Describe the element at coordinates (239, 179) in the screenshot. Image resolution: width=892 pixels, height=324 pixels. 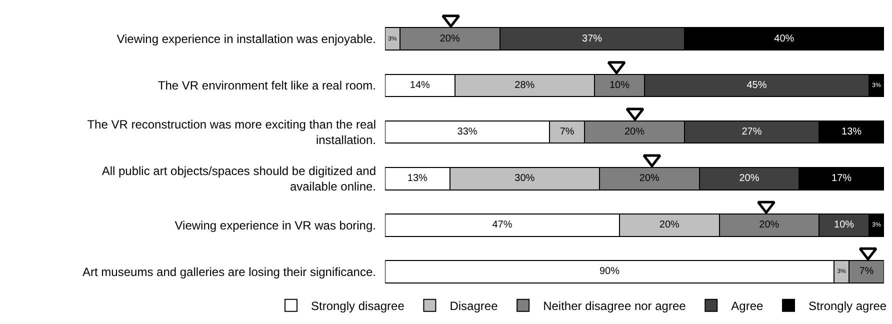
I see `y-tick-label: All public art objects/spaces should be digitized and available online.` at that location.